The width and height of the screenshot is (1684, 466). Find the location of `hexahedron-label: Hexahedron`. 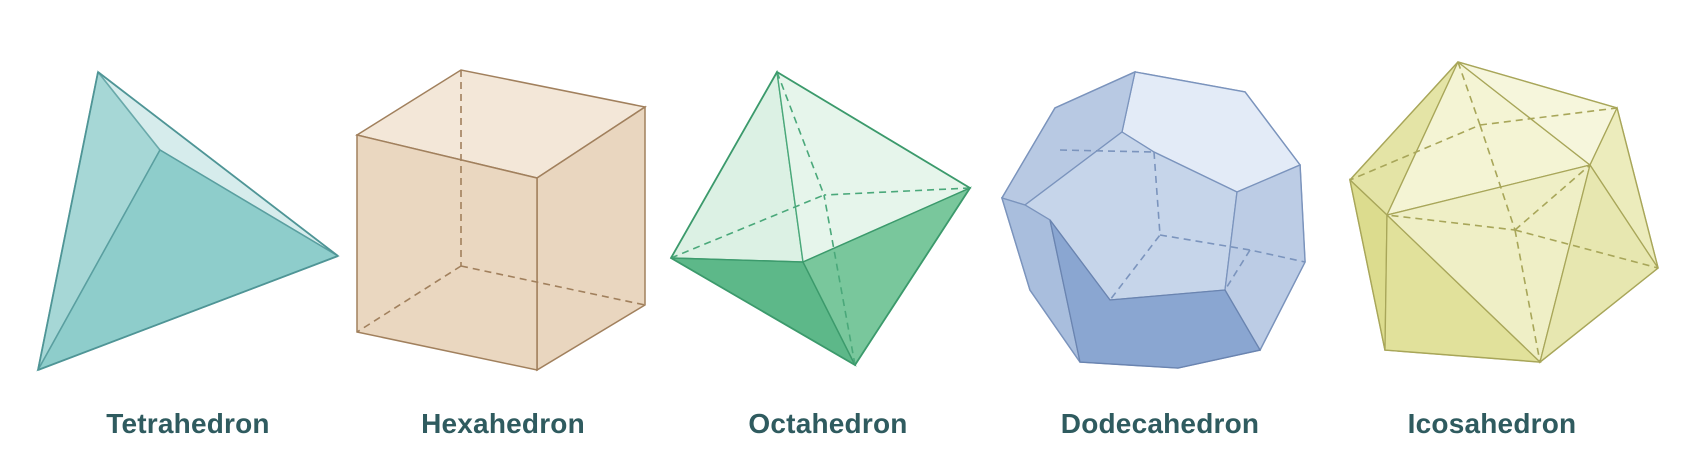

hexahedron-label: Hexahedron is located at coordinates (503, 423).